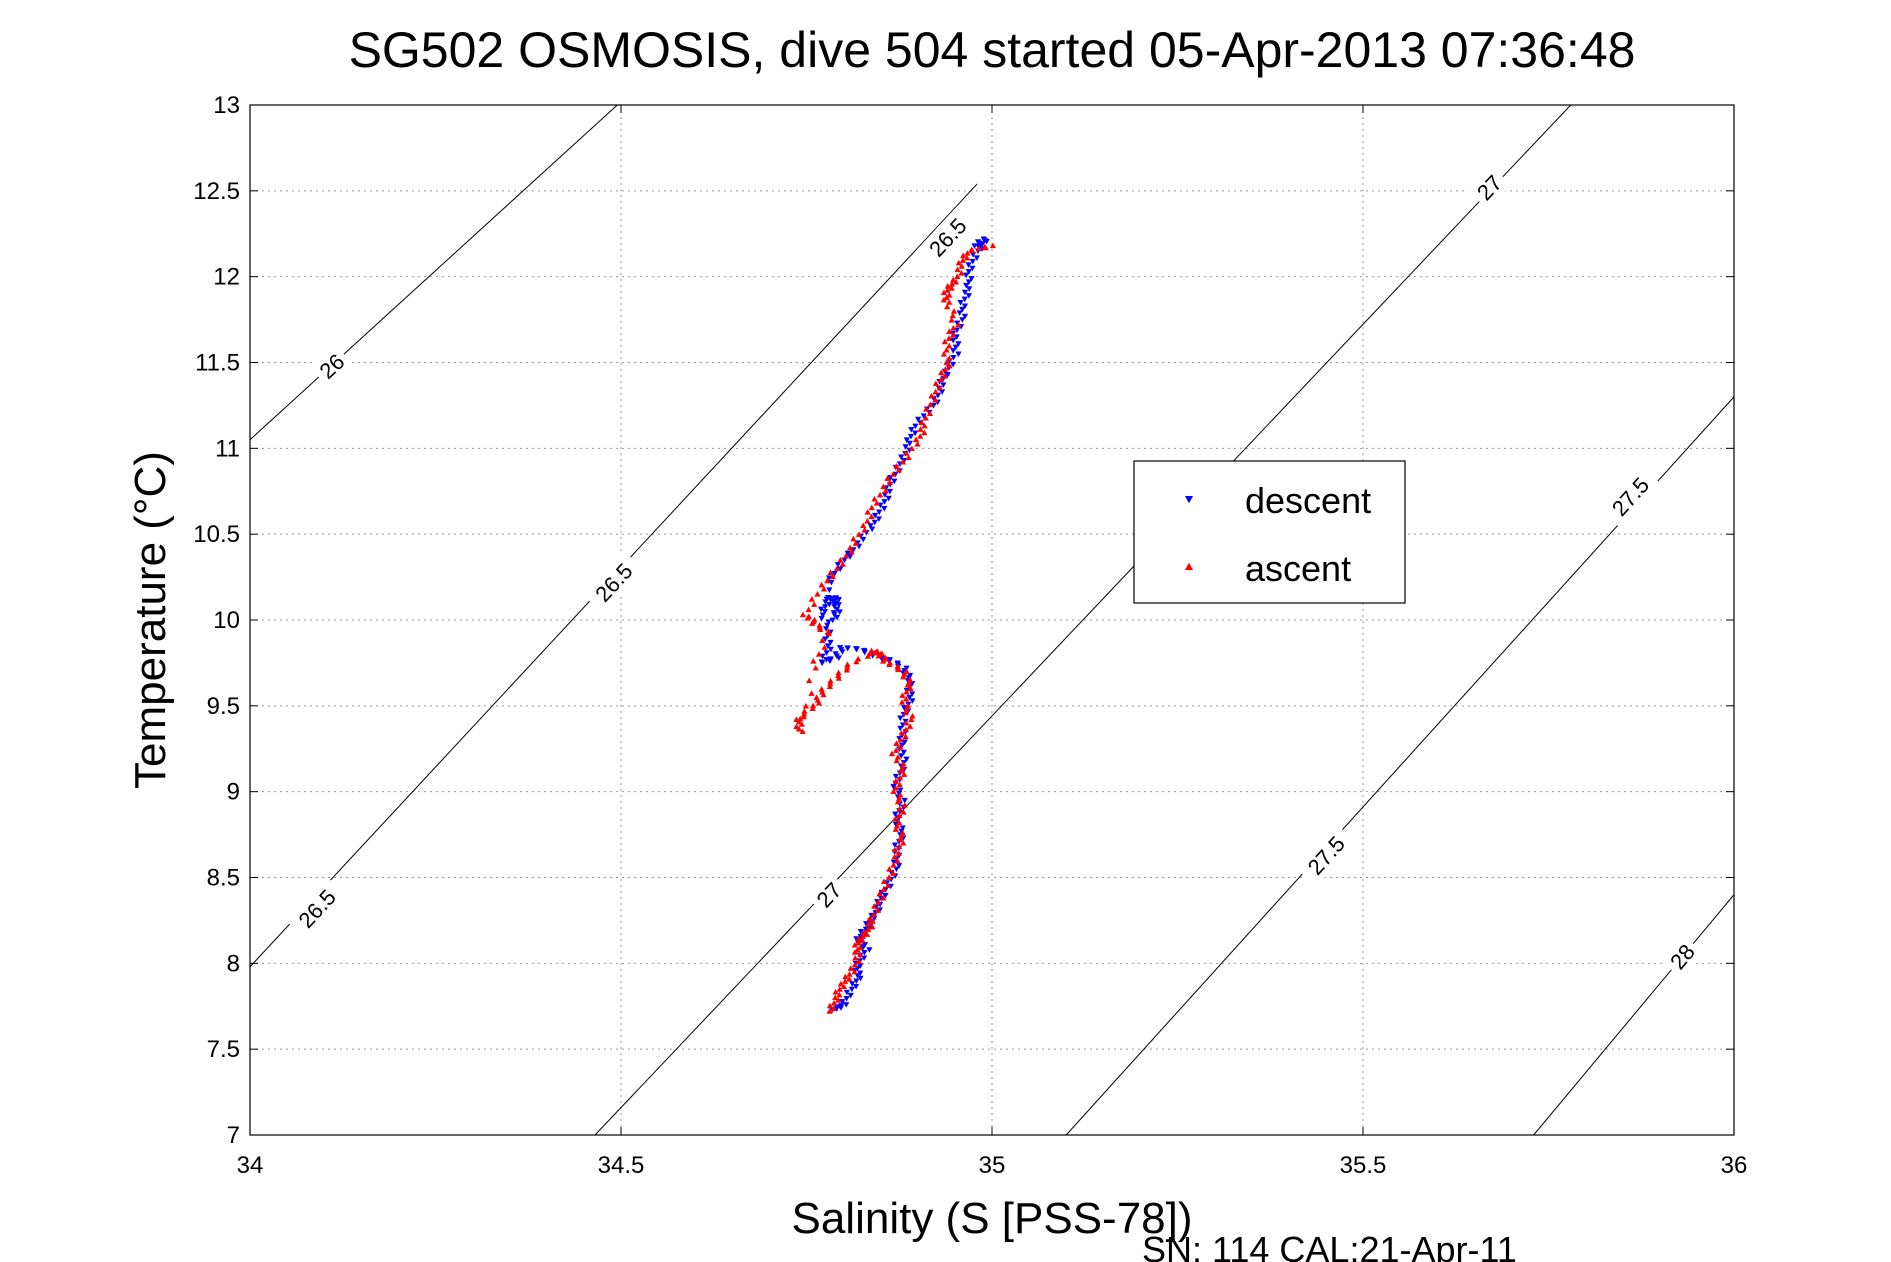  I want to click on x-tick-label: 34.5, so click(621, 1165).